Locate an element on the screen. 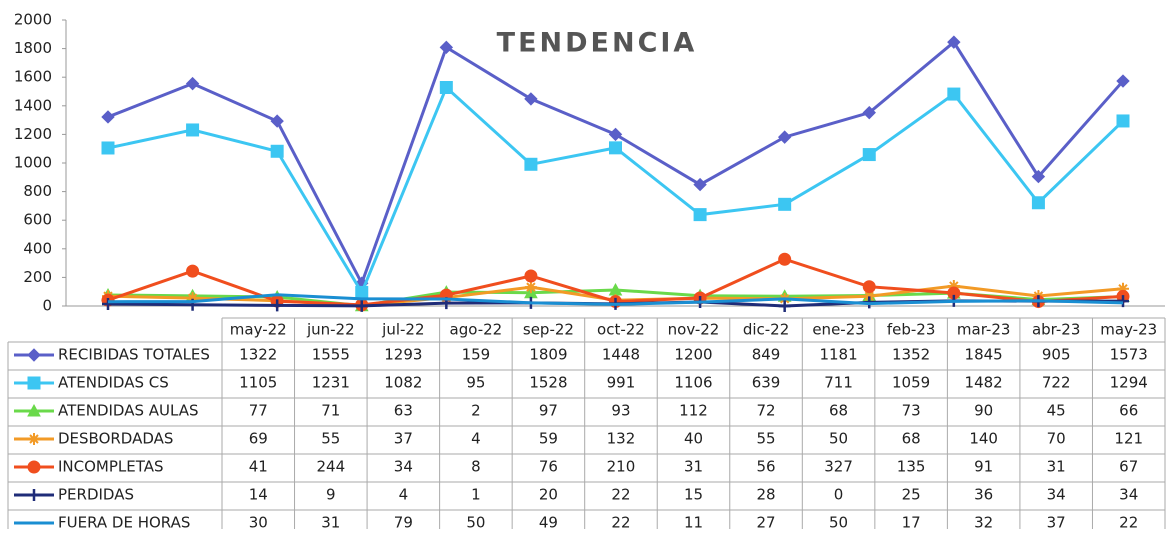 This screenshot has width=1168, height=533. table-cell: 72 is located at coordinates (765, 411).